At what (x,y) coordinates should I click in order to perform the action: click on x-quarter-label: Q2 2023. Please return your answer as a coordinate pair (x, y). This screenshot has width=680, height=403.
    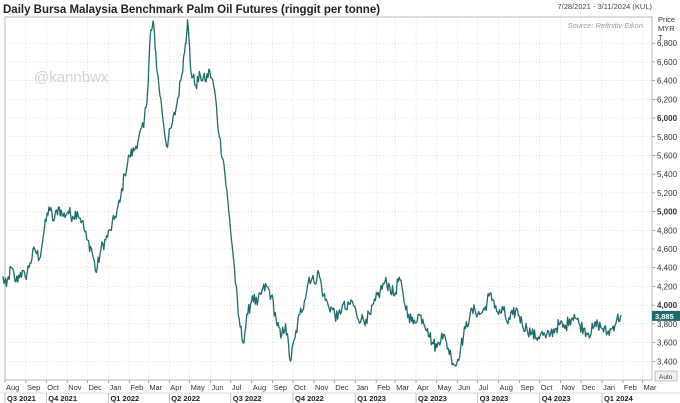
    Looking at the image, I should click on (432, 398).